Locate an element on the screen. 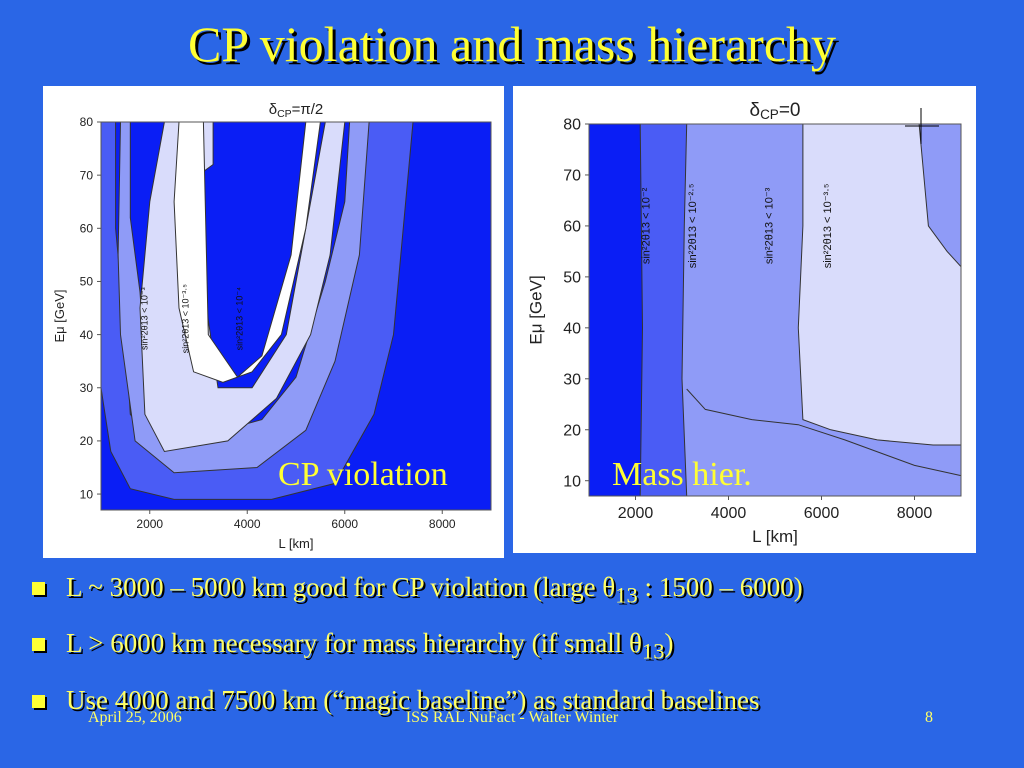  bullet-text-tail: : 1500 – 6000) is located at coordinates (720, 587).